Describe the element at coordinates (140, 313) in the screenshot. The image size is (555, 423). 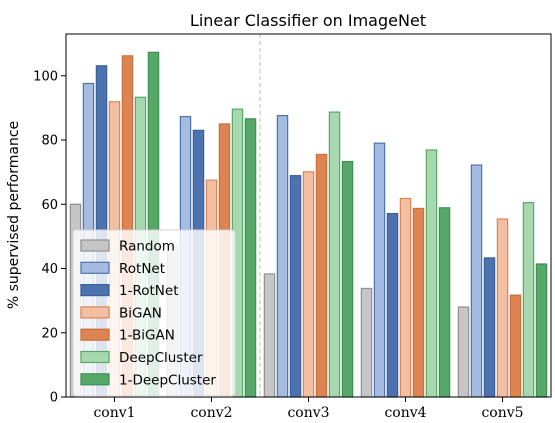
I see `legend-entry: BiGAN` at that location.